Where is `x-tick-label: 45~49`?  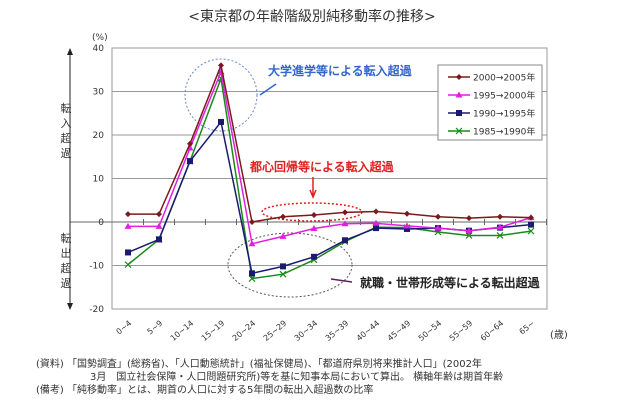
x-tick-label: 45~49 is located at coordinates (399, 331).